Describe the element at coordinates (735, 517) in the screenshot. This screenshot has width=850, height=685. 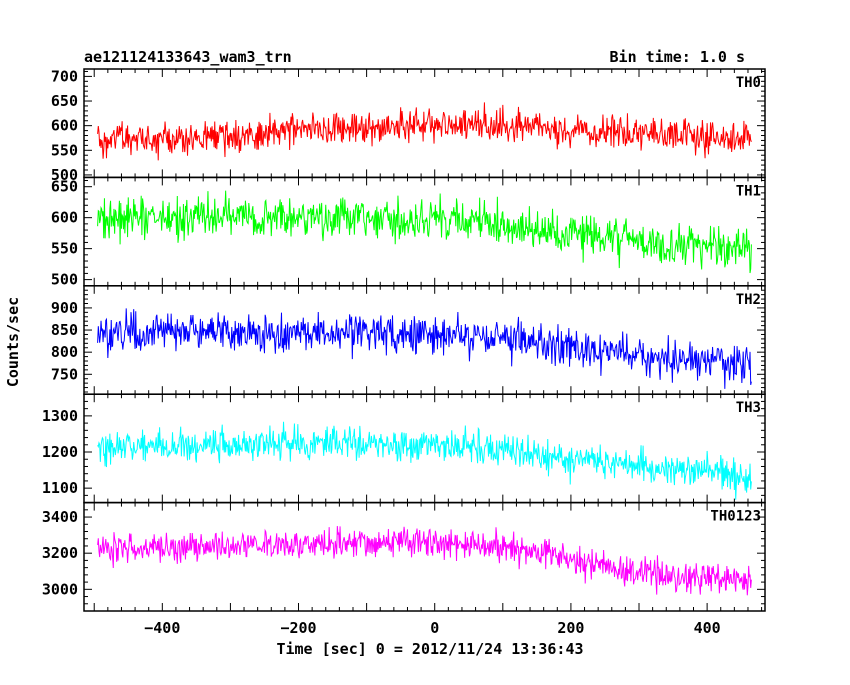
I see `panel-label-th0123: TH0123` at that location.